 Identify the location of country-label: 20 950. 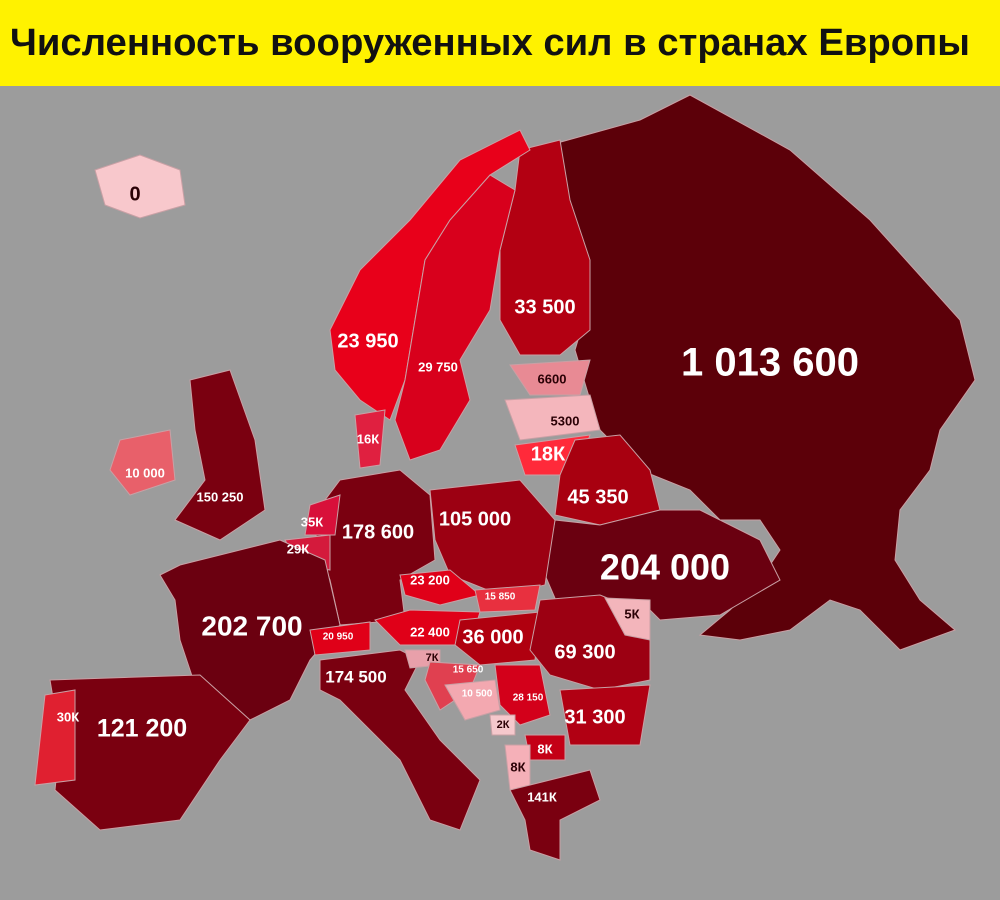
(338, 637).